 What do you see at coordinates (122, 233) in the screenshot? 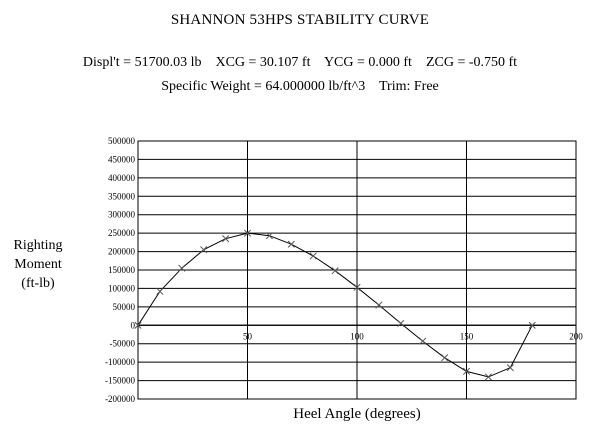
I see `y-tick-label: 250000` at bounding box center [122, 233].